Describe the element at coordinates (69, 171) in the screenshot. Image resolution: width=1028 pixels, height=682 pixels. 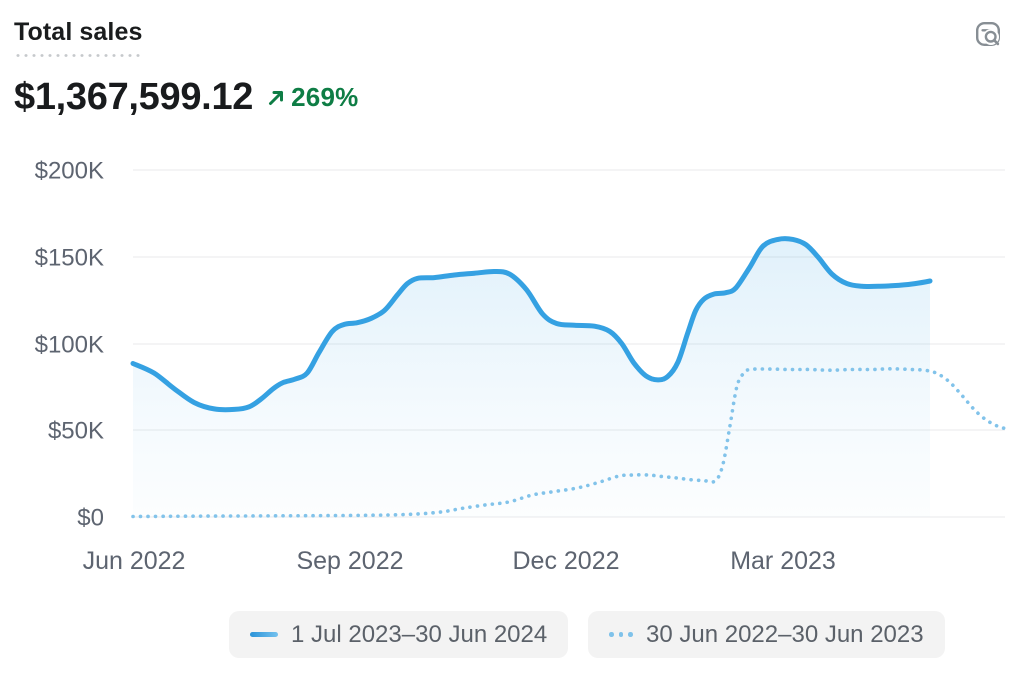
I see `y-tick-200k: $200K` at that location.